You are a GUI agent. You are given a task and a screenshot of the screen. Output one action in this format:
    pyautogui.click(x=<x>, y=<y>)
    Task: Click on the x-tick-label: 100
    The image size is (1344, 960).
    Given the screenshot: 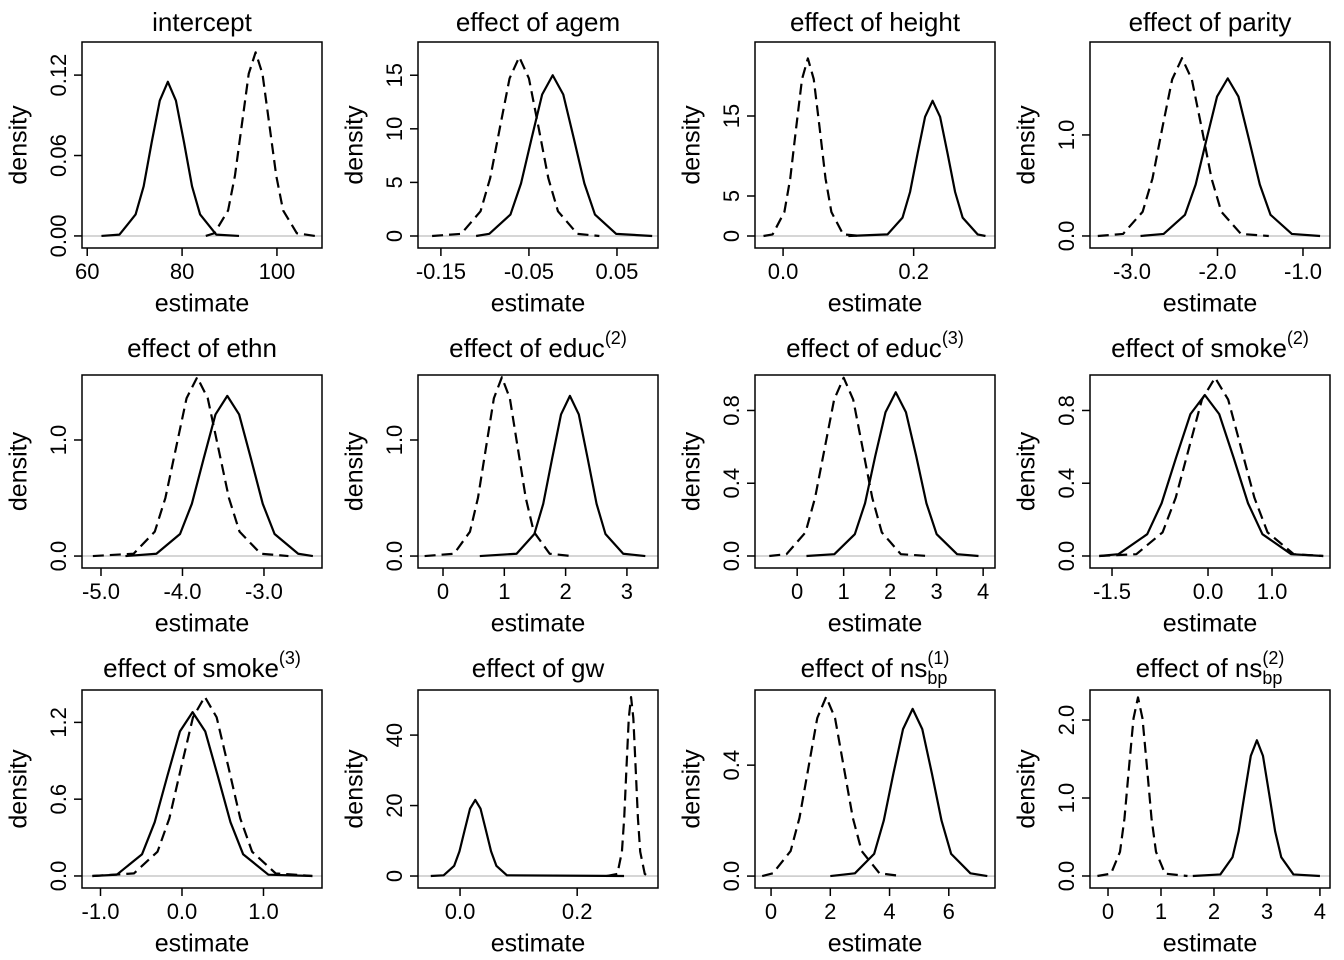 What is the action you would take?
    pyautogui.click(x=277, y=271)
    